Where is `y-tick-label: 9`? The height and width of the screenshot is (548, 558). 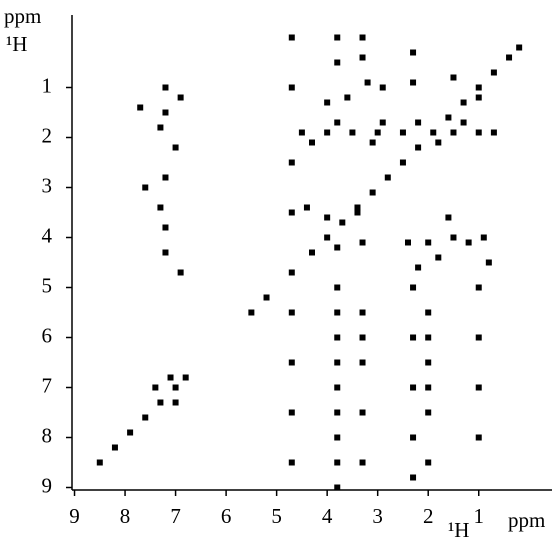 y-tick-label: 9 is located at coordinates (47, 485).